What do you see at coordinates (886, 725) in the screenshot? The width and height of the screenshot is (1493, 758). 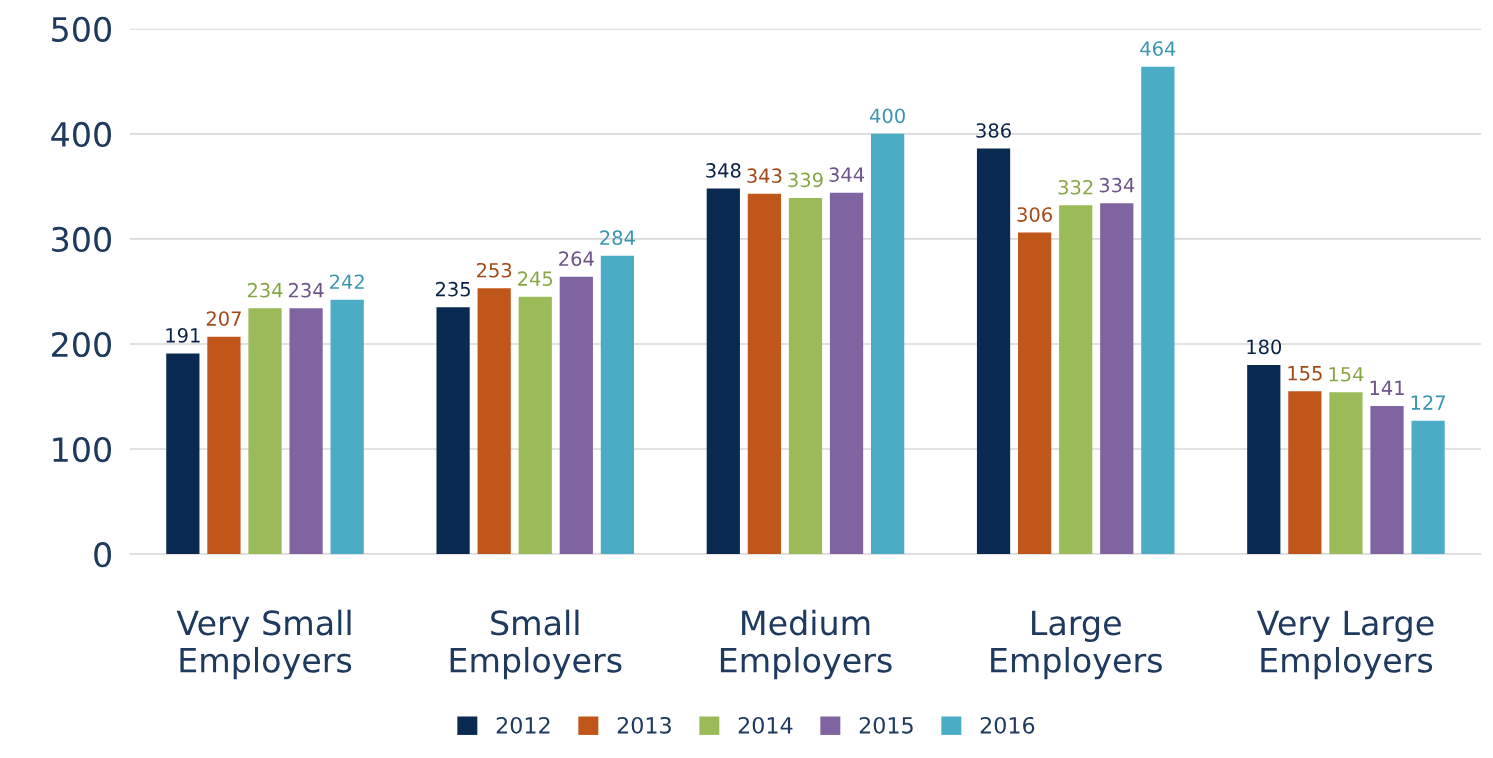 I see `legend-label: 2015` at bounding box center [886, 725].